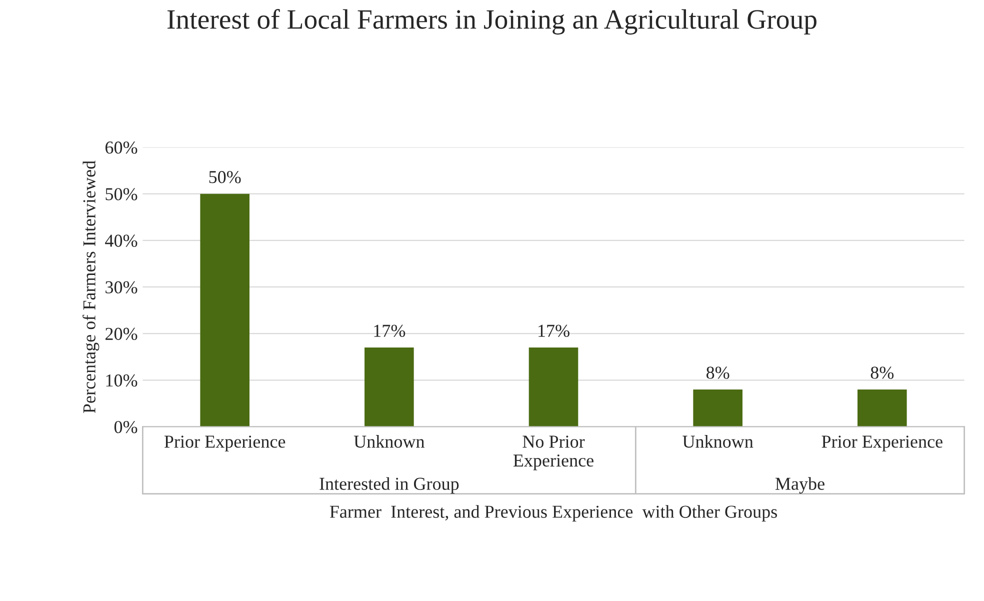  Describe the element at coordinates (553, 513) in the screenshot. I see `x-axis-title: Farmer Interest, and Previous Experience with Other Groups` at that location.